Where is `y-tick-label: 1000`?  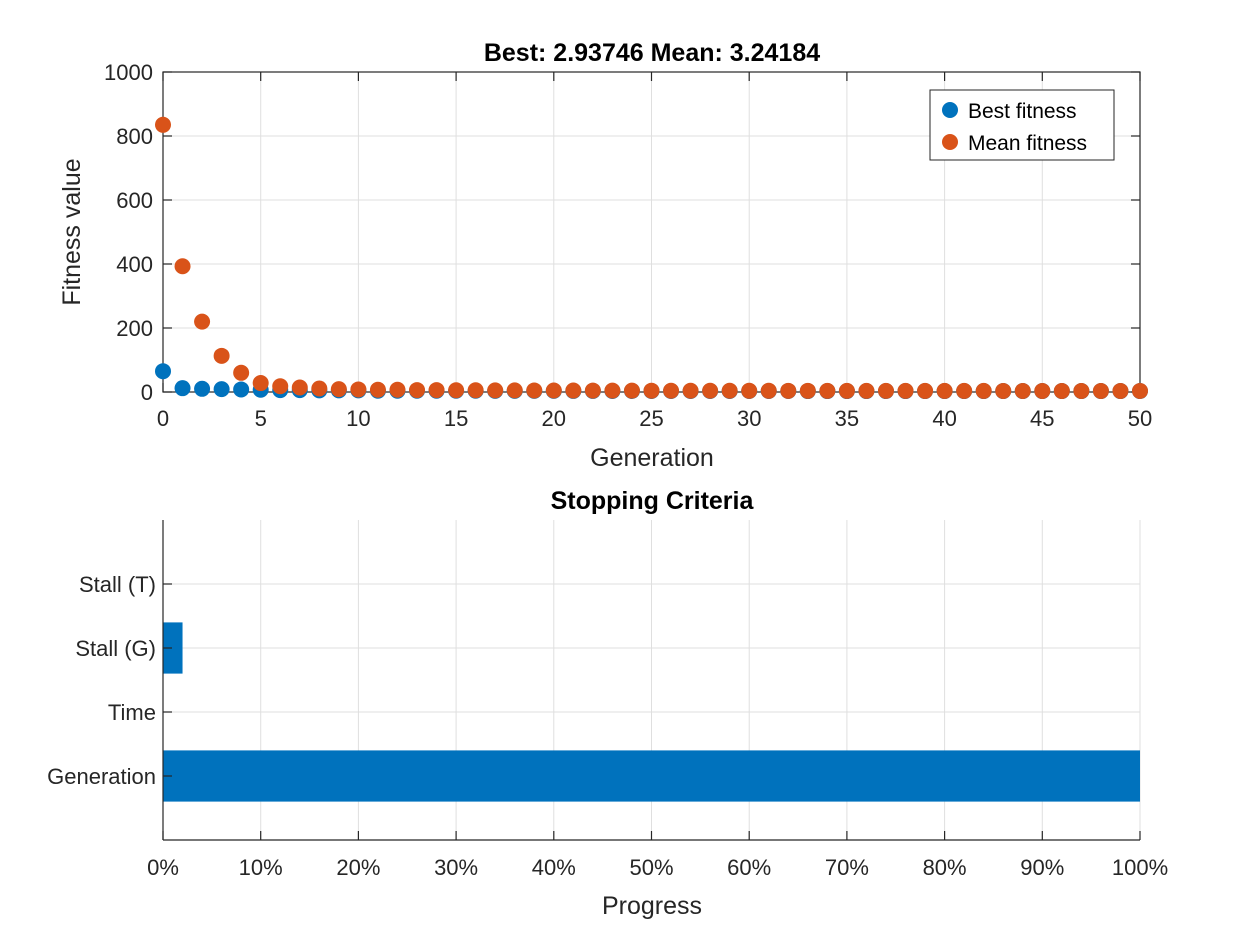 y-tick-label: 1000 is located at coordinates (128, 72).